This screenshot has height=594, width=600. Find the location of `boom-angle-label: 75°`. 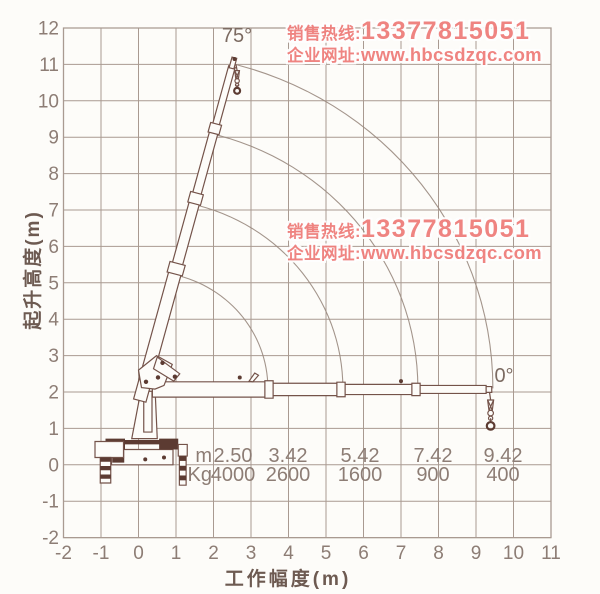

boom-angle-label: 75° is located at coordinates (237, 36).